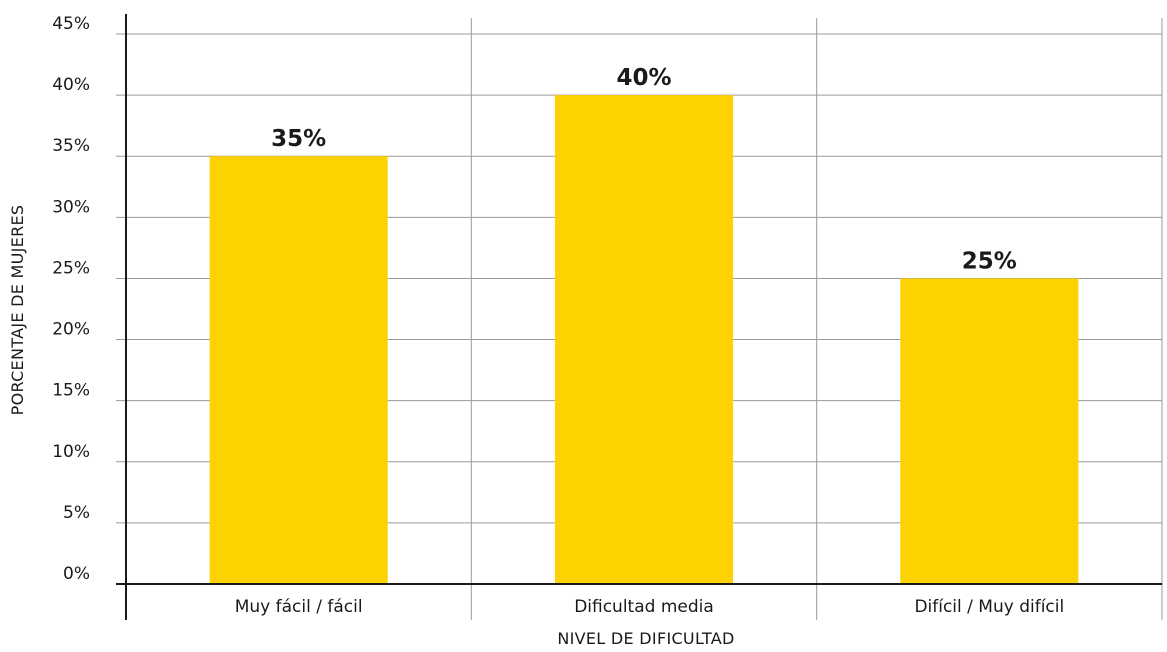 The width and height of the screenshot is (1167, 652). What do you see at coordinates (645, 638) in the screenshot?
I see `x-axis-title: NIVEL DE DIFICULTAD` at bounding box center [645, 638].